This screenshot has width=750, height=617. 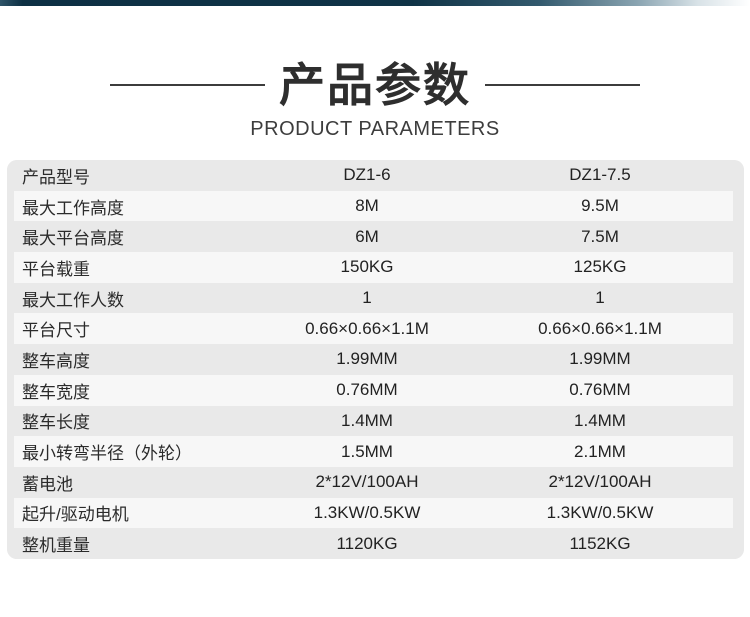 I want to click on param-name: 蓄电池, so click(x=47, y=484).